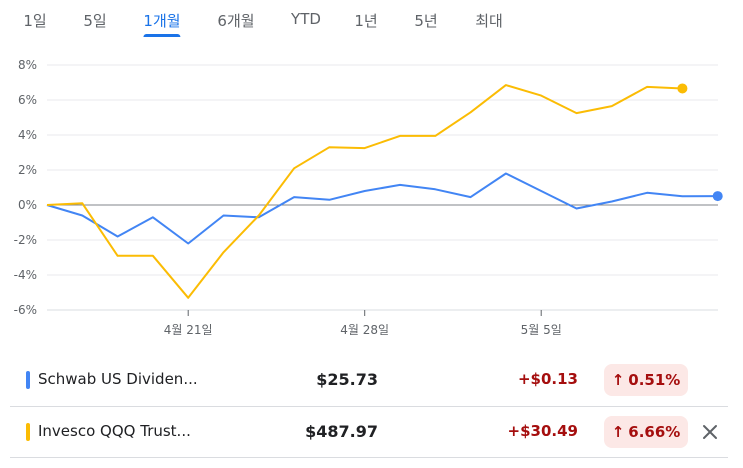  What do you see at coordinates (382, 208) in the screenshot?
I see `series-line` at bounding box center [382, 208].